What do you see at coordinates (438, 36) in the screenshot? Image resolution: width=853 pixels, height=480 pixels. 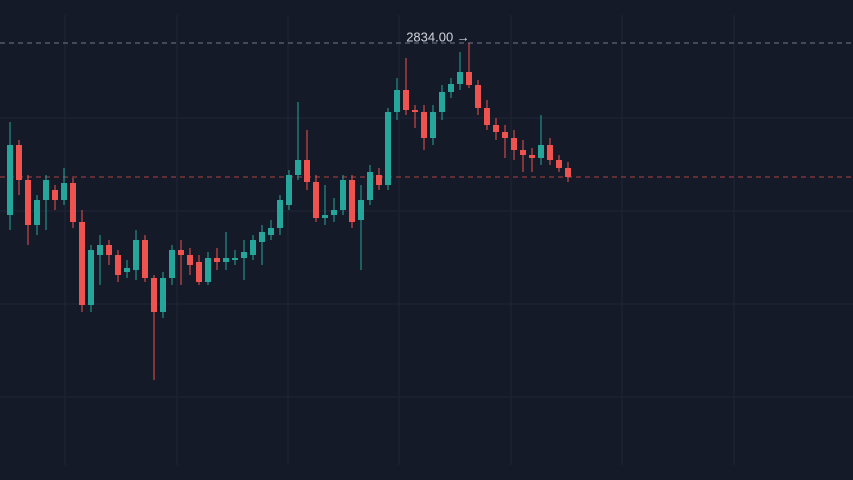 I see `high-label: 2834.00 →` at bounding box center [438, 36].